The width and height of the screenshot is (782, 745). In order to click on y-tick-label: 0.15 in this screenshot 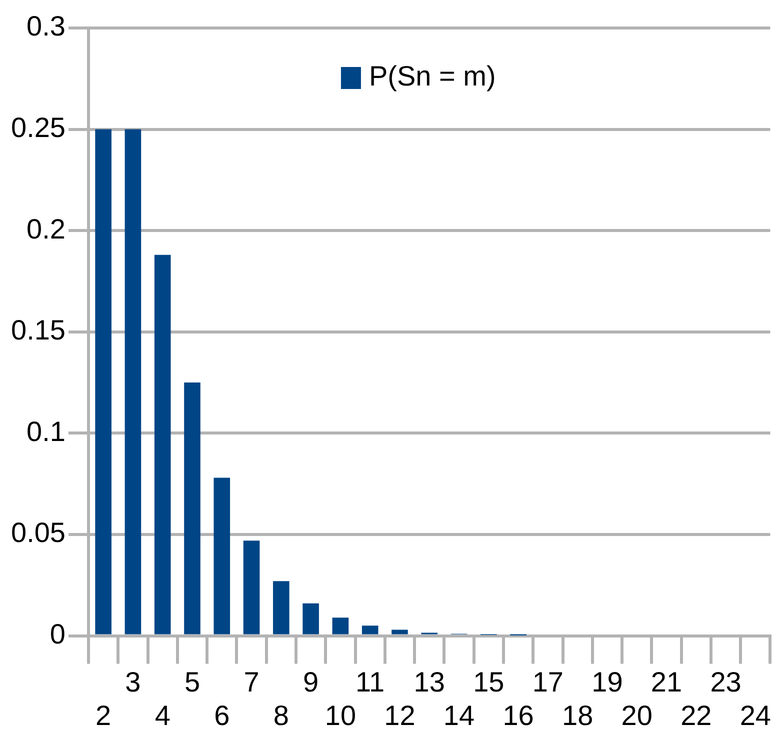, I will do `click(38, 330)`.